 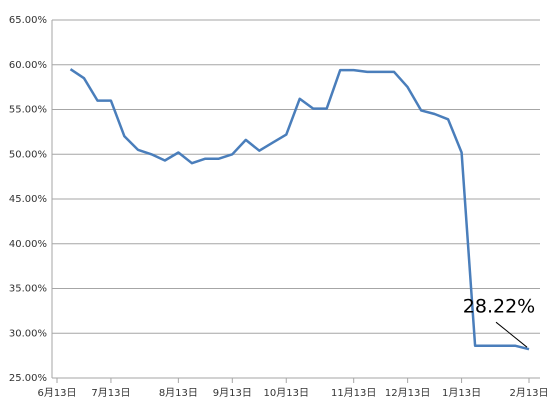 I want to click on y-tick-label: 30.00%, so click(x=28, y=333).